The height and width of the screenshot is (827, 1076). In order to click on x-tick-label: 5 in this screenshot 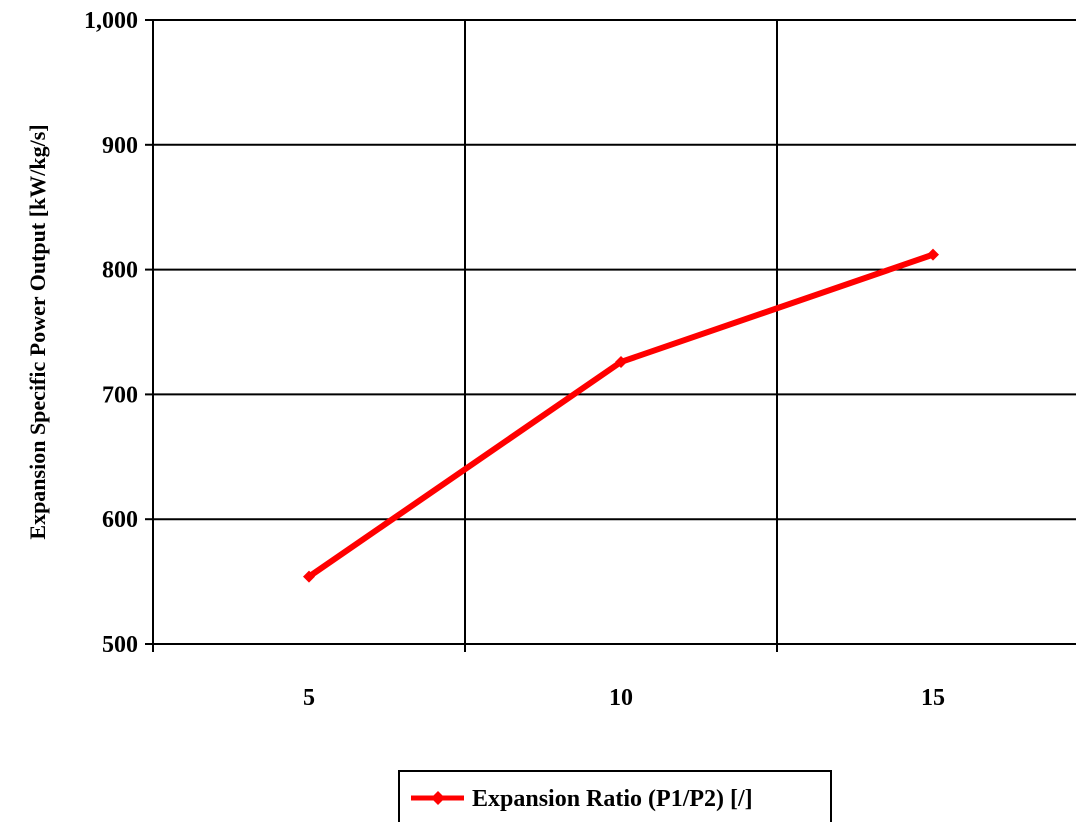, I will do `click(309, 698)`.